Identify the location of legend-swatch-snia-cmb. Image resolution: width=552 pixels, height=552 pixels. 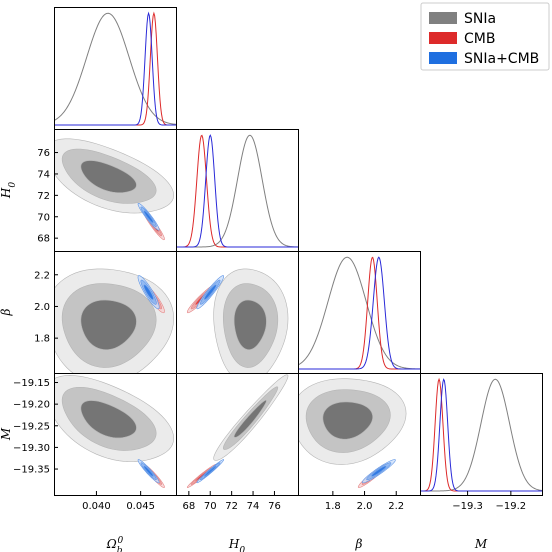
(443, 58).